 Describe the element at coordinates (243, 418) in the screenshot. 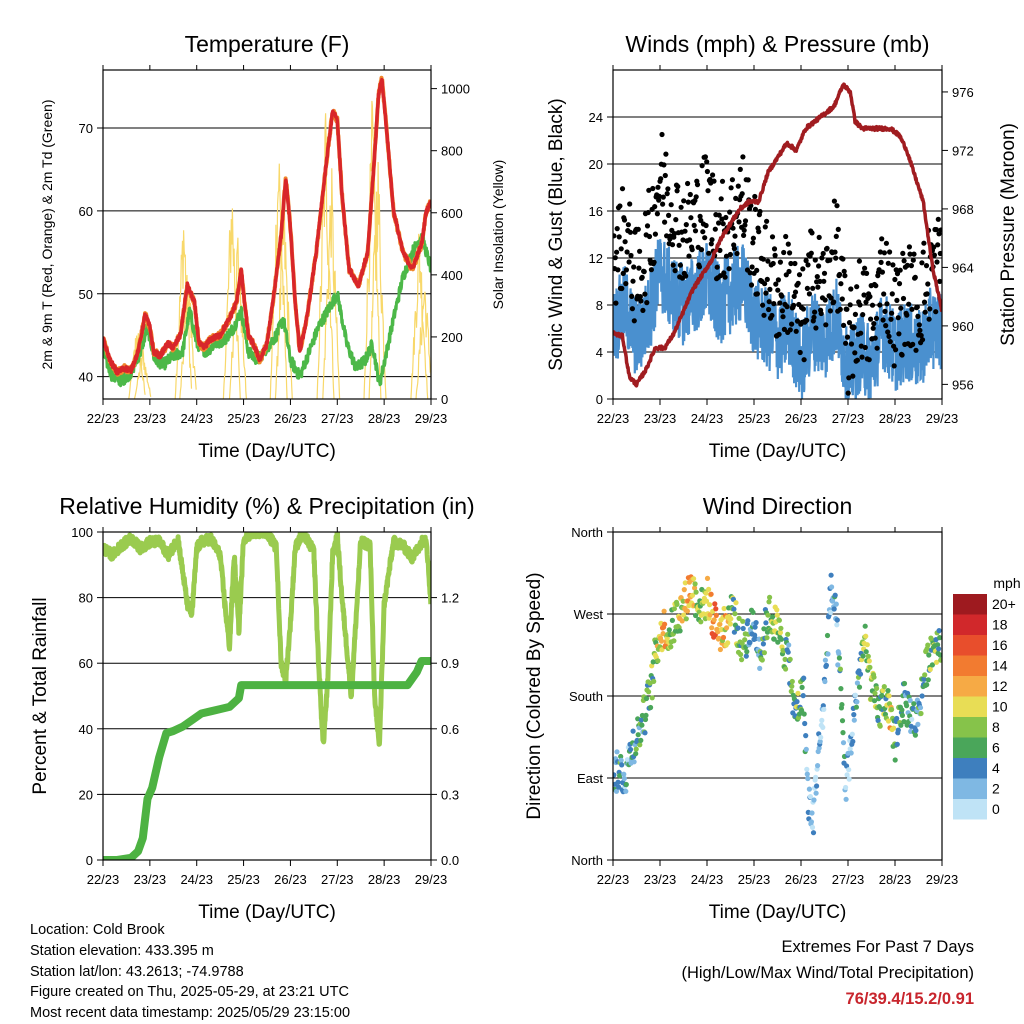

I see `x-tick-label: 25/23` at that location.